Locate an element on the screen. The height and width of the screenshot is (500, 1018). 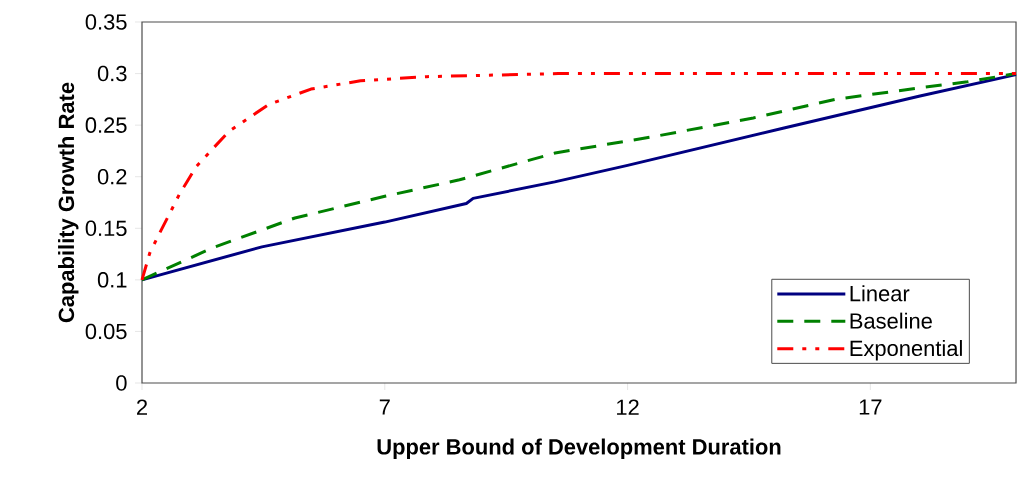
legend-label: Baseline is located at coordinates (891, 320).